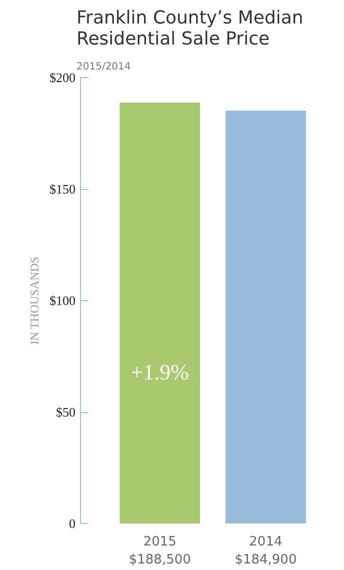  Describe the element at coordinates (265, 542) in the screenshot. I see `x-tick-label: 2014` at that location.